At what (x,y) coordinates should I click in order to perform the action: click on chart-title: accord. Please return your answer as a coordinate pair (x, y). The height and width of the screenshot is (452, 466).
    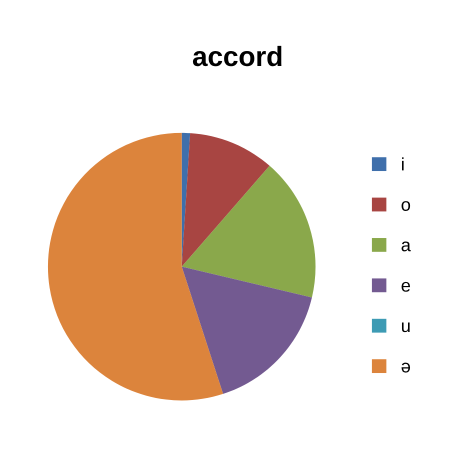
    Looking at the image, I should click on (237, 56).